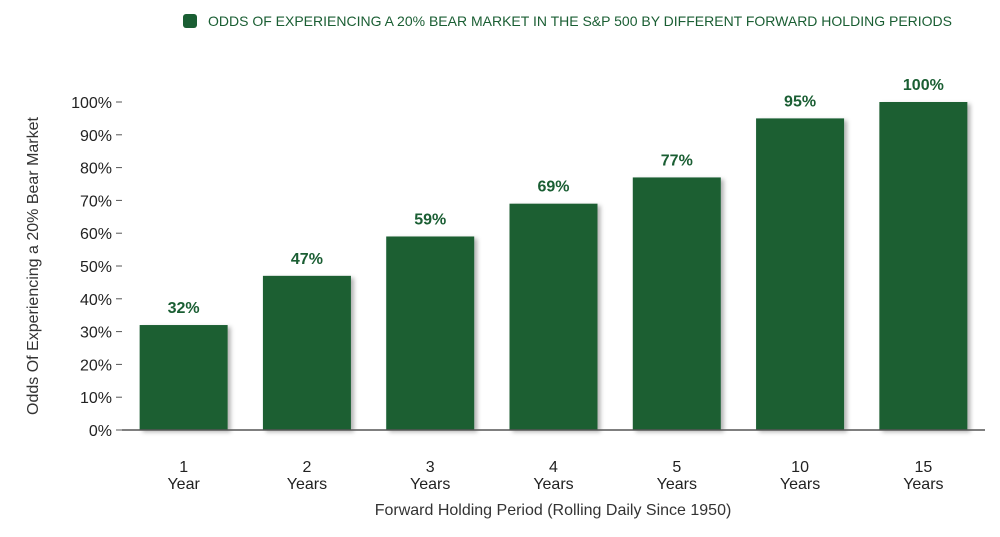  What do you see at coordinates (96, 300) in the screenshot?
I see `y-tick-label: 40%` at bounding box center [96, 300].